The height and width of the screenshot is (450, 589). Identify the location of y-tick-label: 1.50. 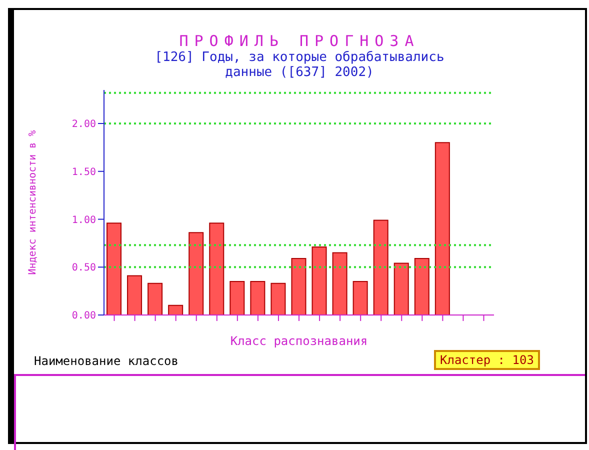
(84, 172).